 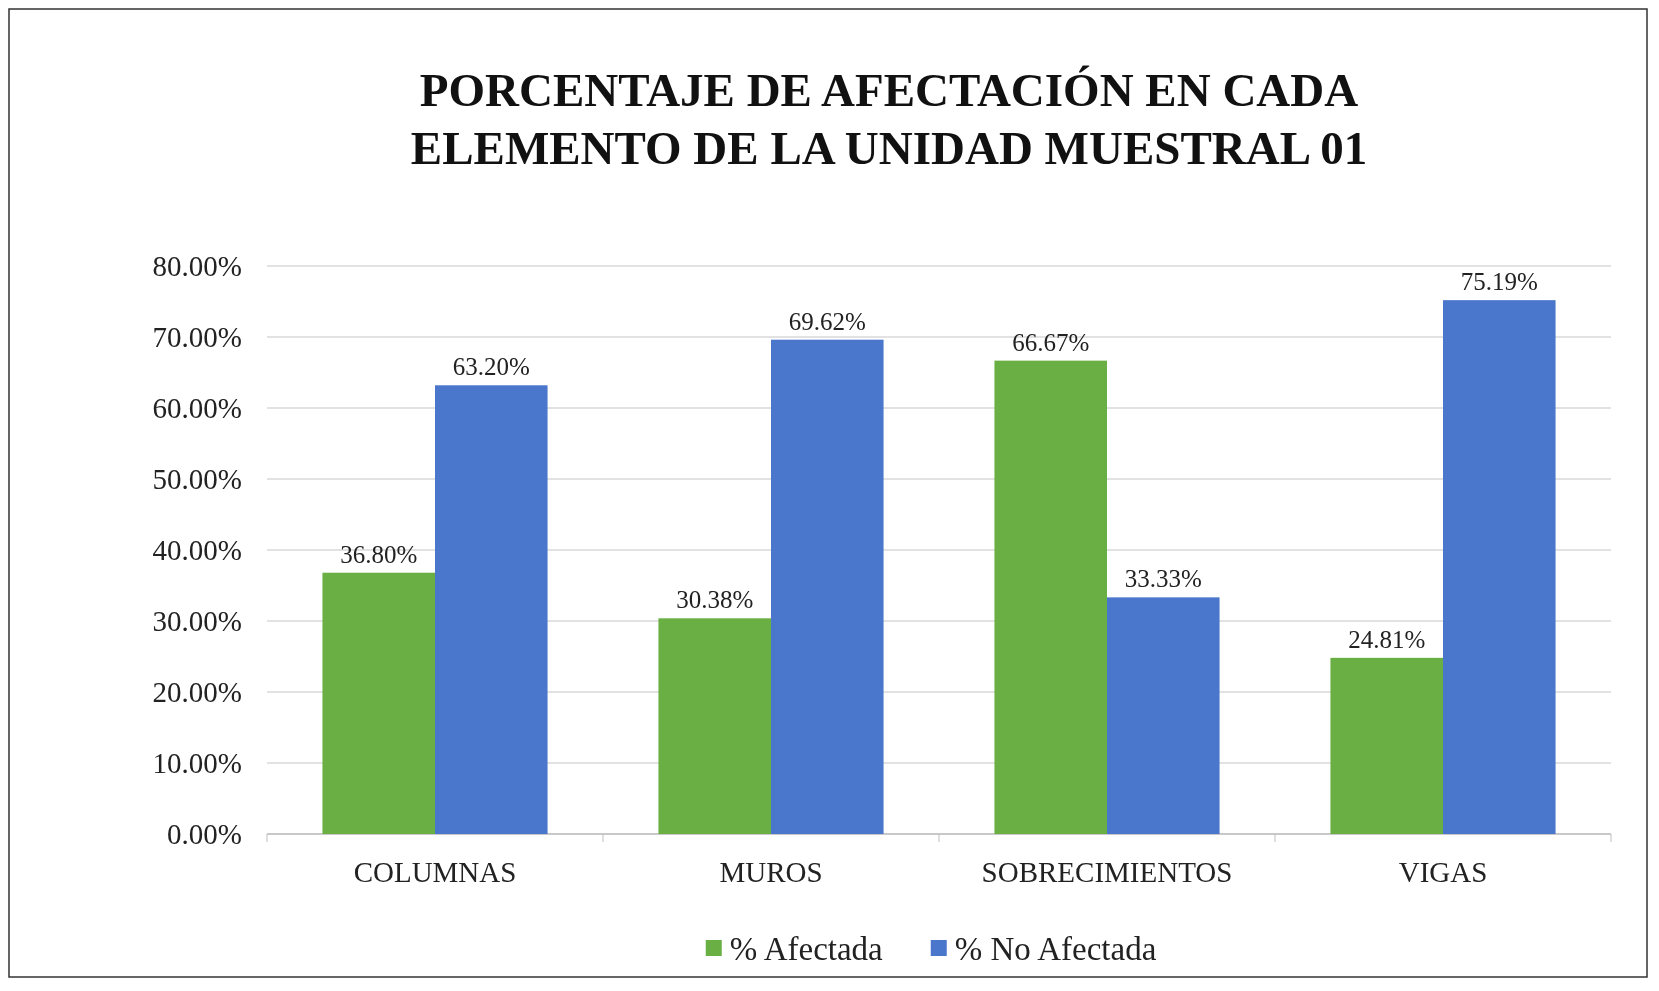 I want to click on x-tick-label: MUROS, so click(x=771, y=872).